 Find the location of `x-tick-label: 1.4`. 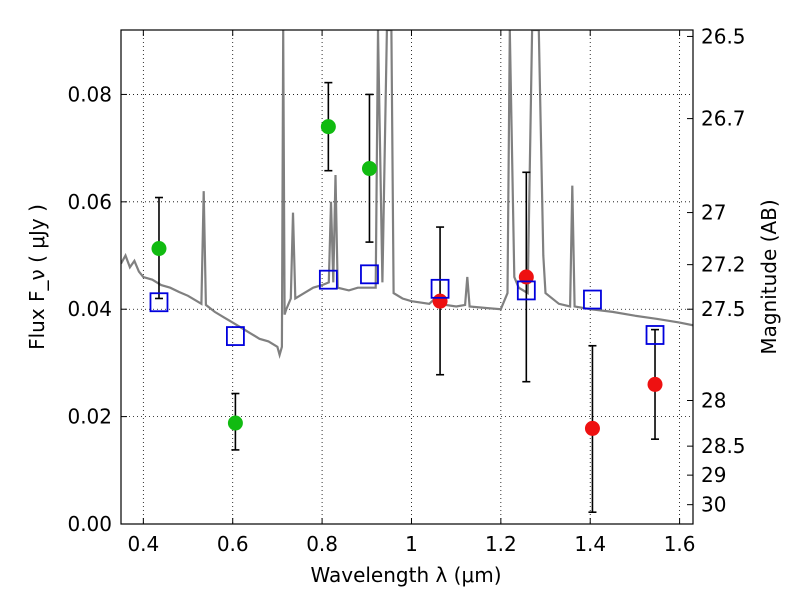

x-tick-label: 1.4 is located at coordinates (590, 544).